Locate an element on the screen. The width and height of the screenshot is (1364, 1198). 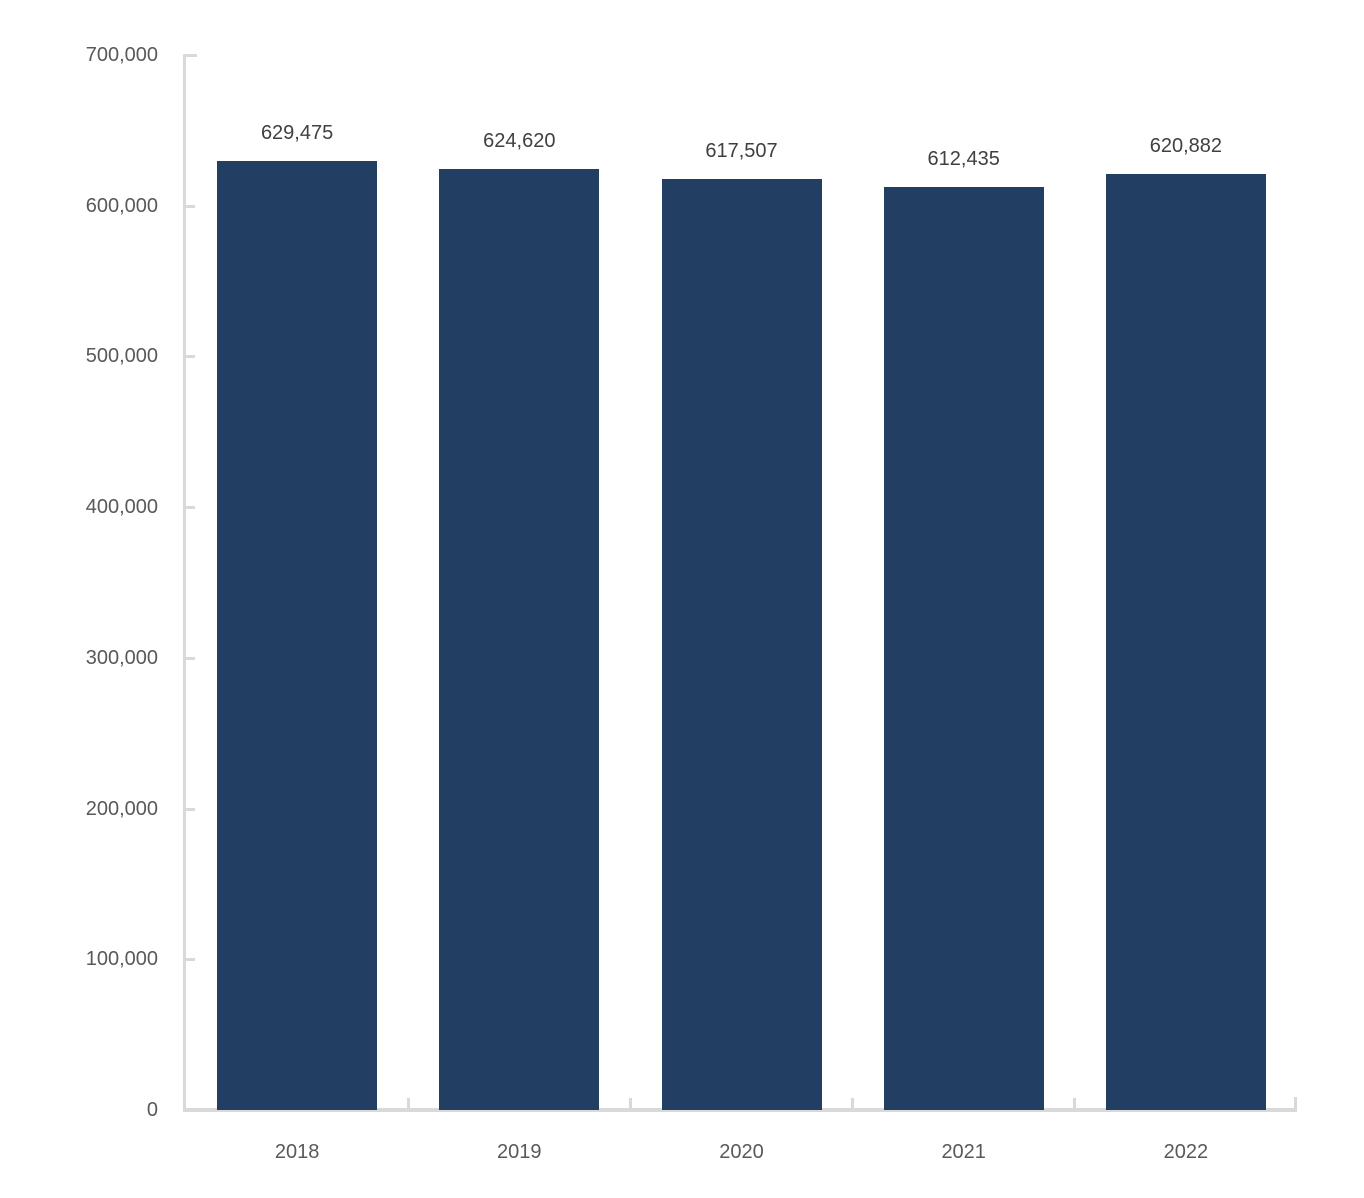
y-axis-tick-label: 600,000 is located at coordinates (121, 205).